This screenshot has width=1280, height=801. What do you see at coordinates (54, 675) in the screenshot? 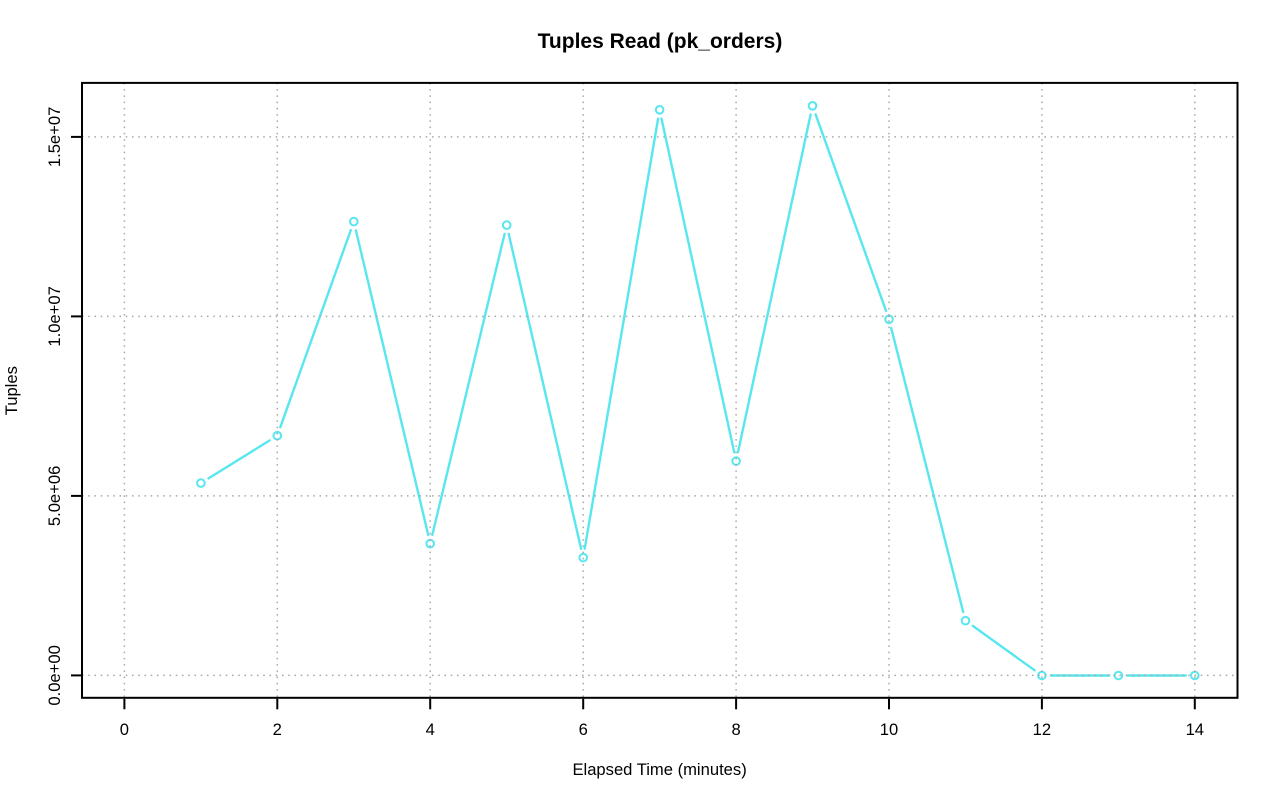
I see `svg-text: 0.0e+00` at bounding box center [54, 675].